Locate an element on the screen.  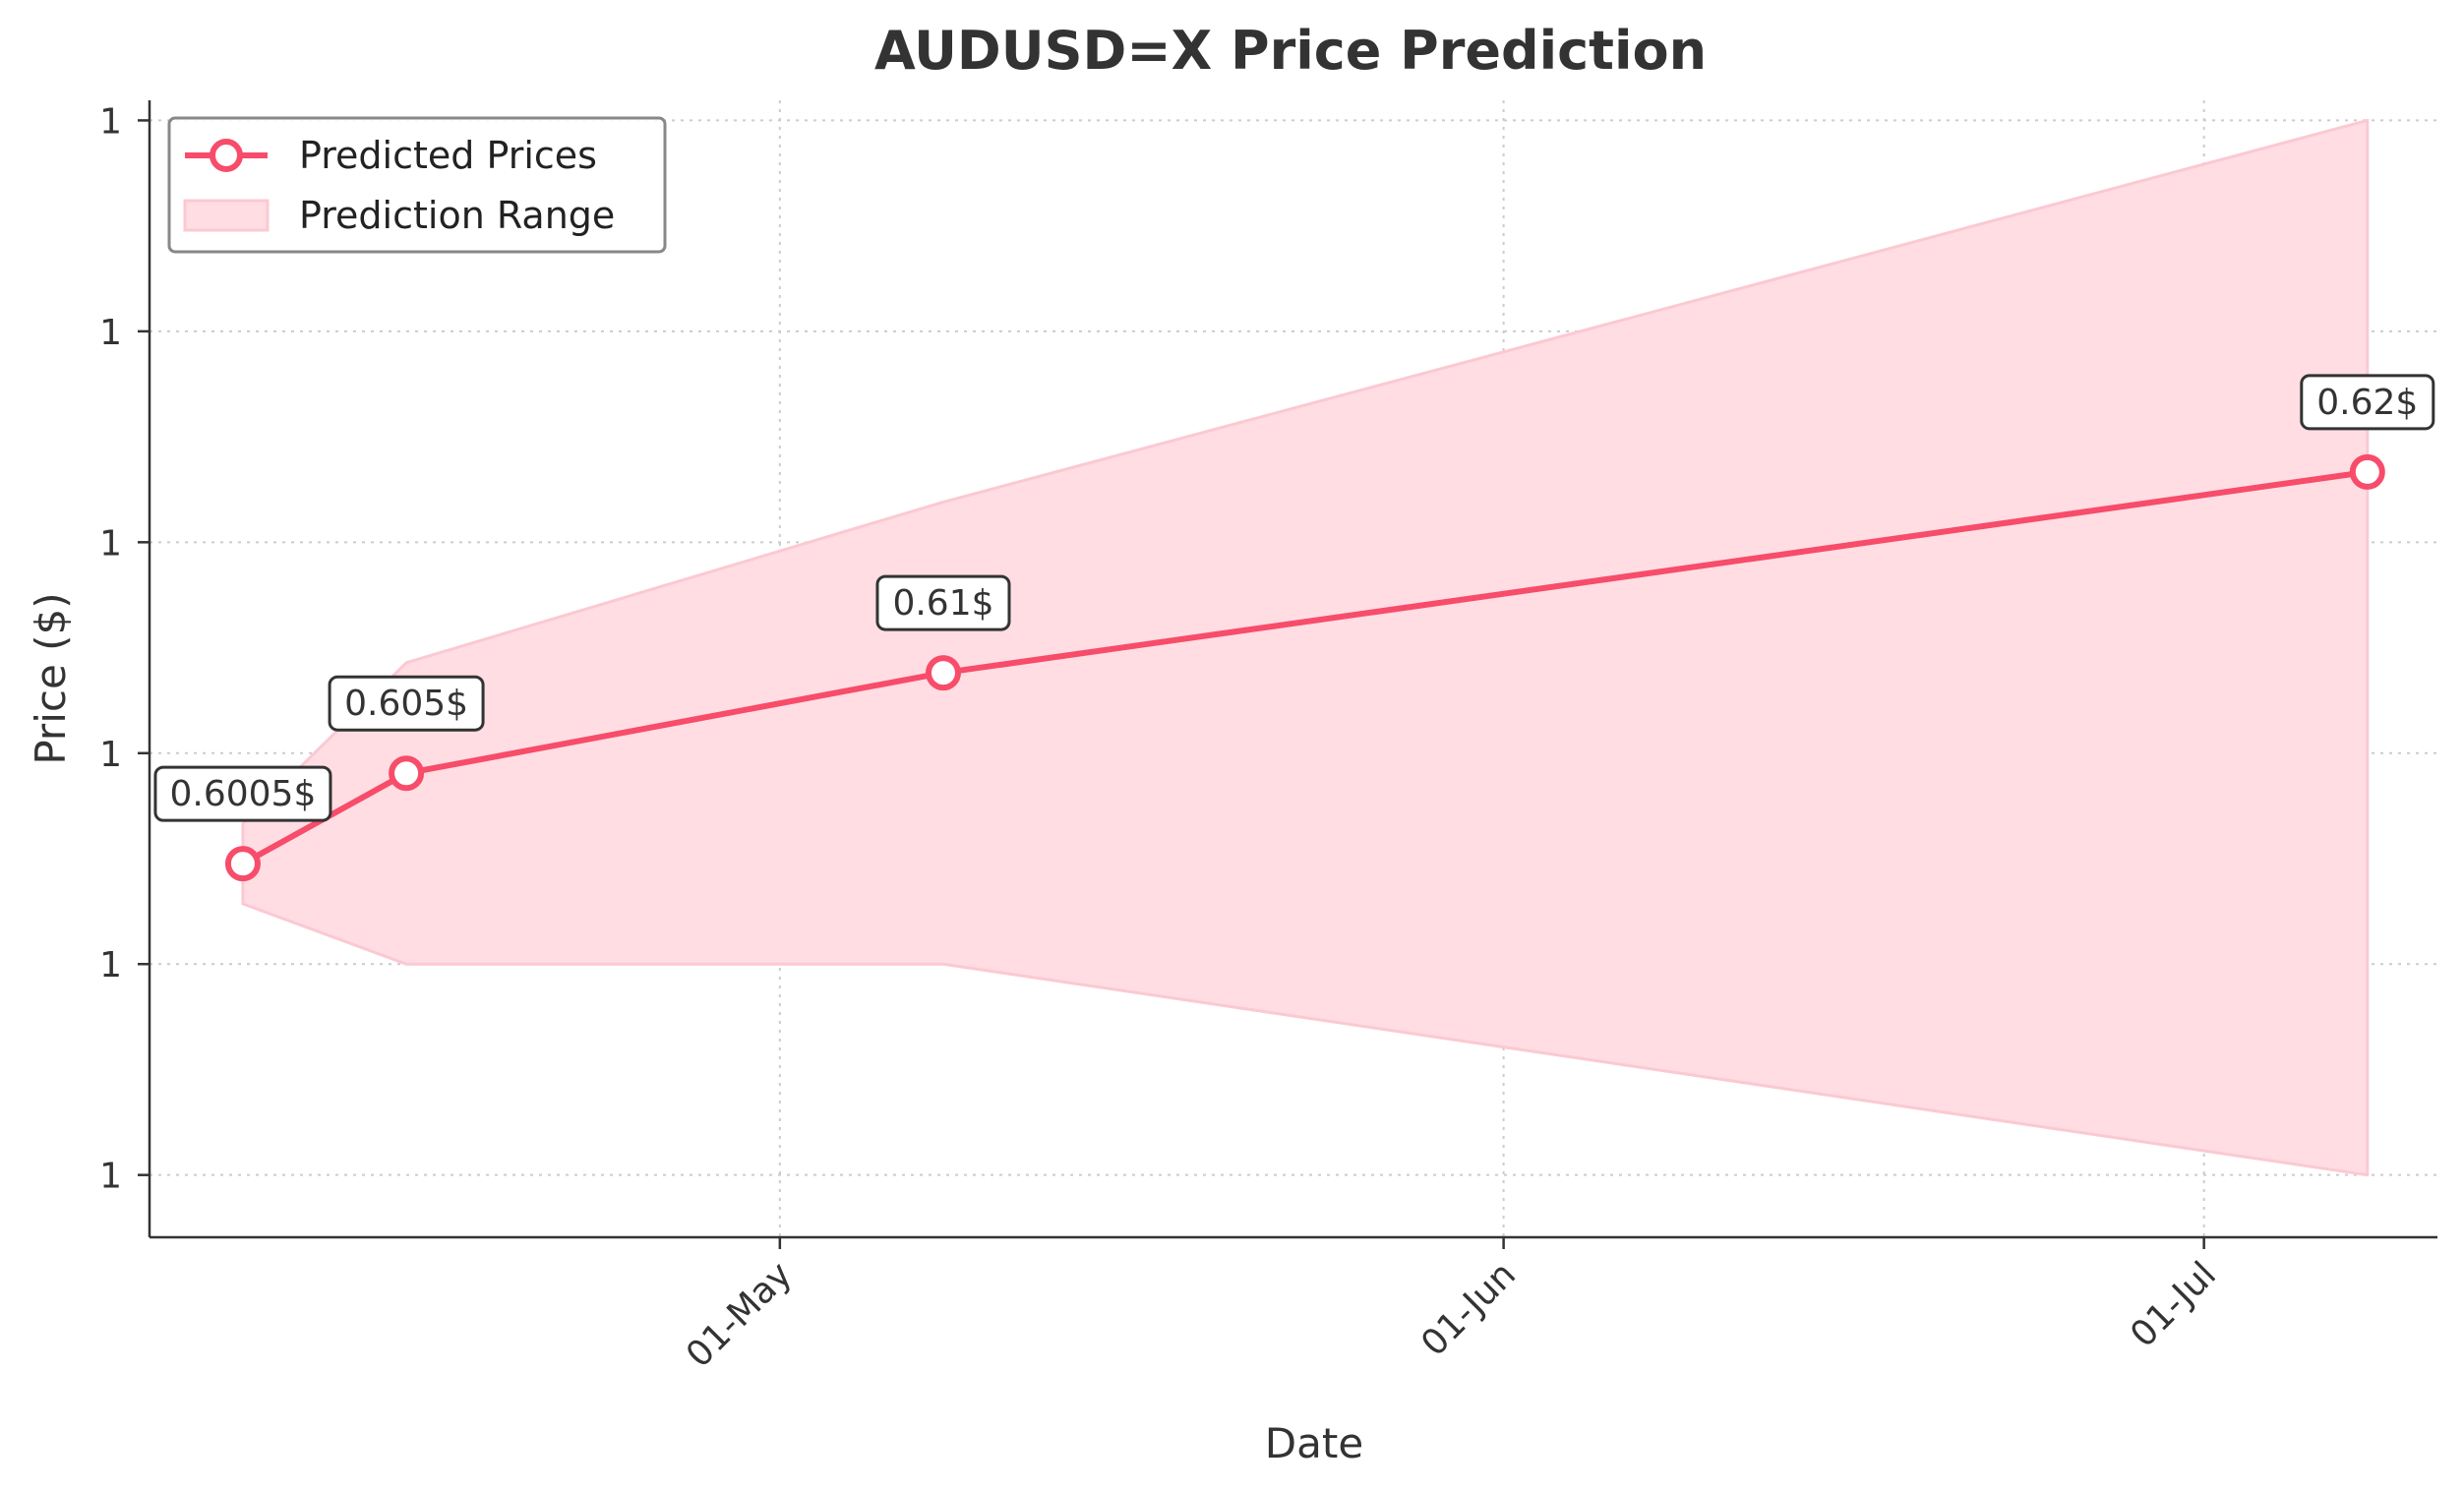
legend: Predicted Prices Prediction Range is located at coordinates (417, 185).